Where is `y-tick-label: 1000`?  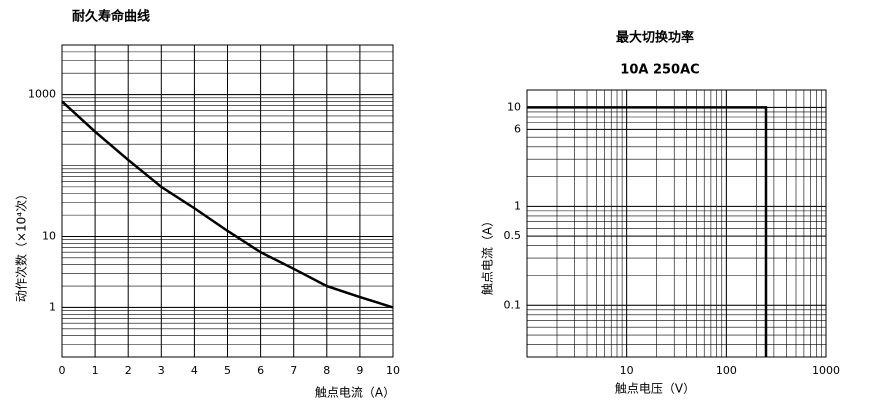 y-tick-label: 1000 is located at coordinates (42, 94).